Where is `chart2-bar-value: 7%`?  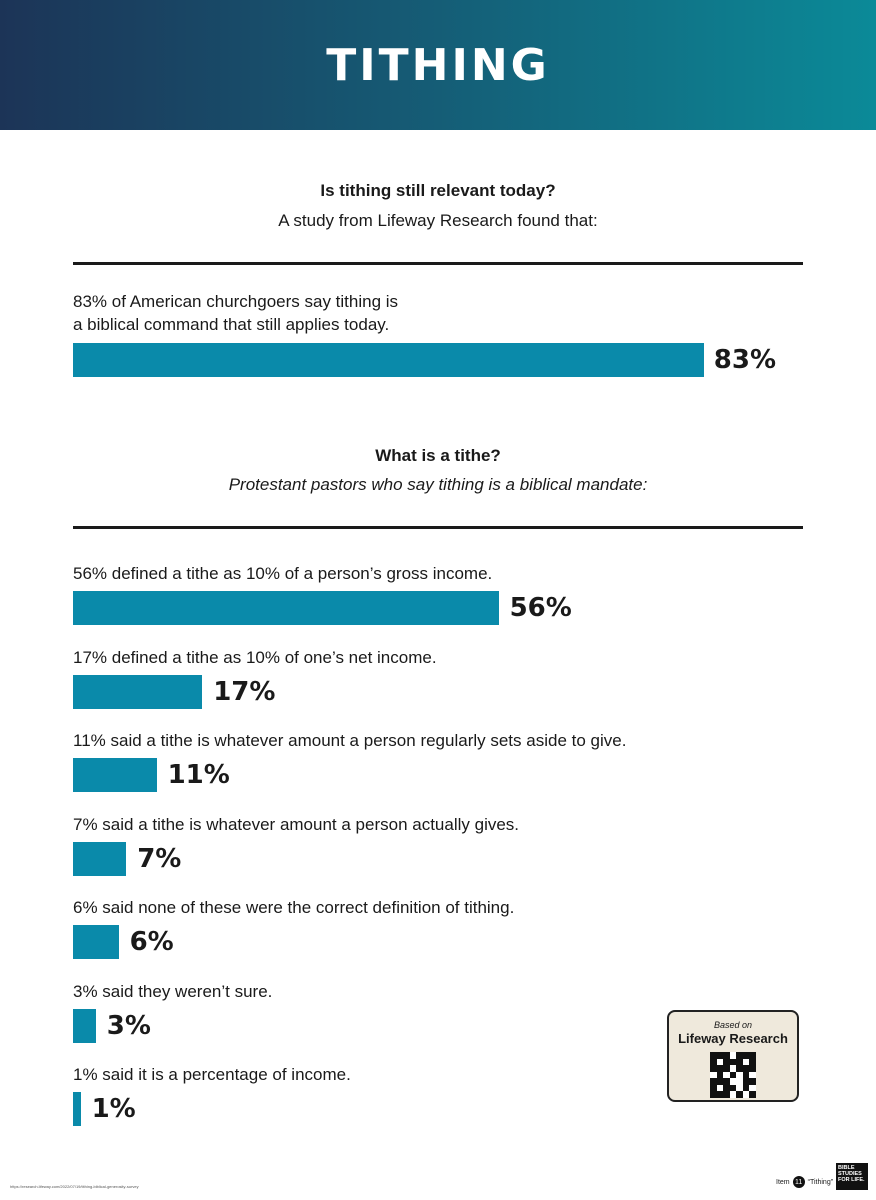
chart2-bar-value: 7% is located at coordinates (159, 858).